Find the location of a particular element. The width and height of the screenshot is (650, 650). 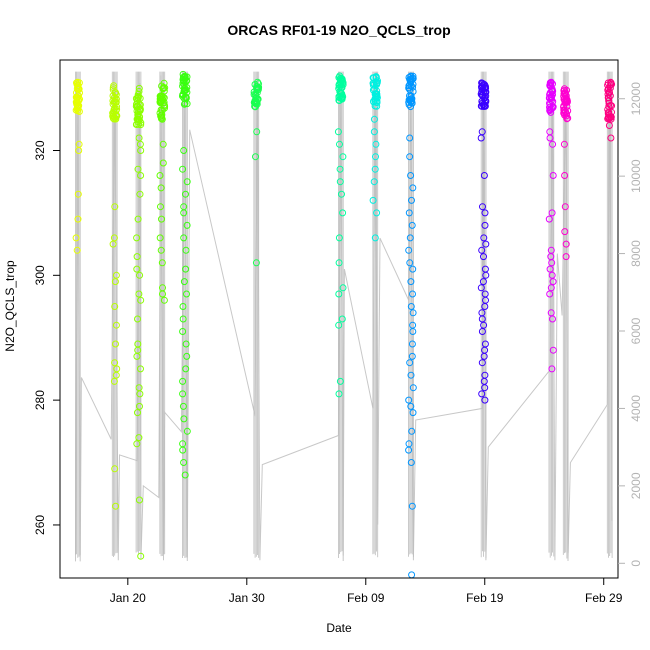

y2-tick-label: 6000 is located at coordinates (636, 330).